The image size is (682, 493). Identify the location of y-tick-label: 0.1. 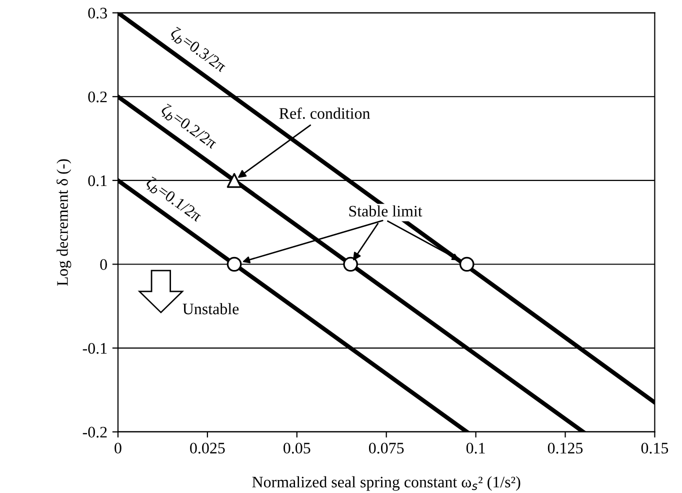
(97, 180).